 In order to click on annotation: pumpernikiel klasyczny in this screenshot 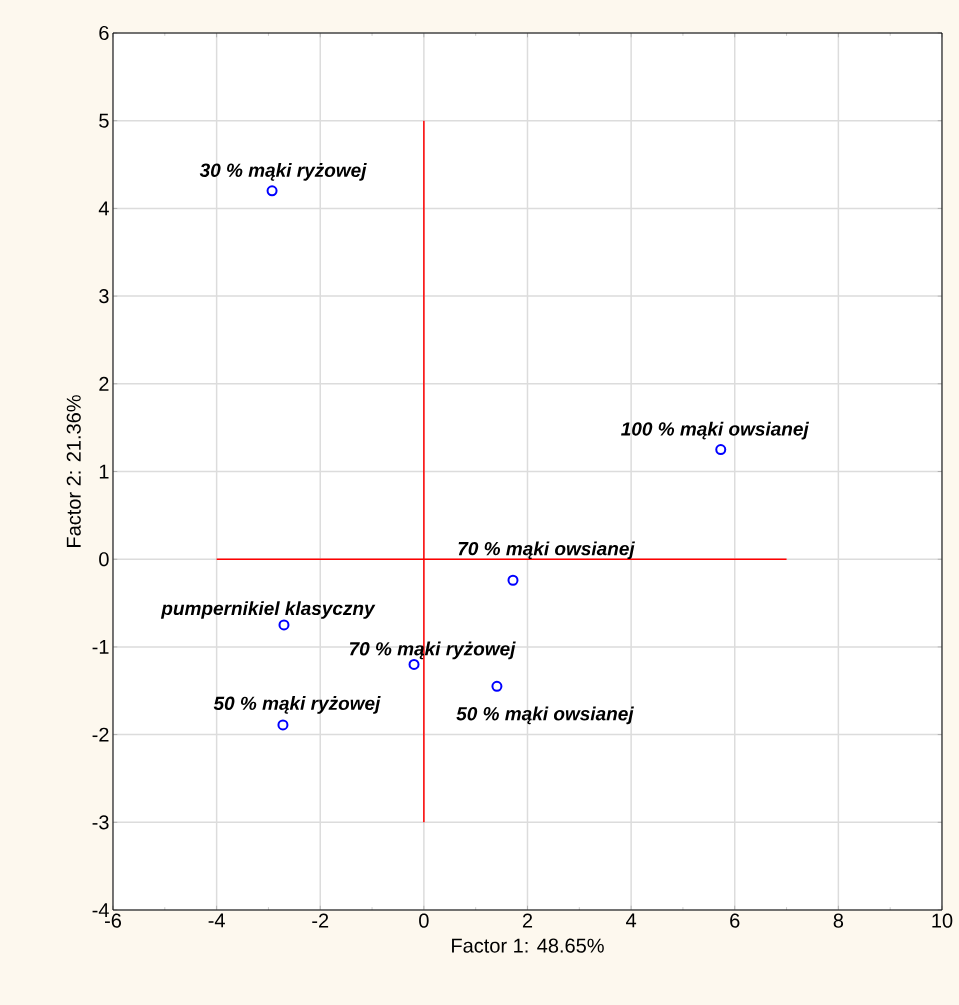, I will do `click(268, 610)`.